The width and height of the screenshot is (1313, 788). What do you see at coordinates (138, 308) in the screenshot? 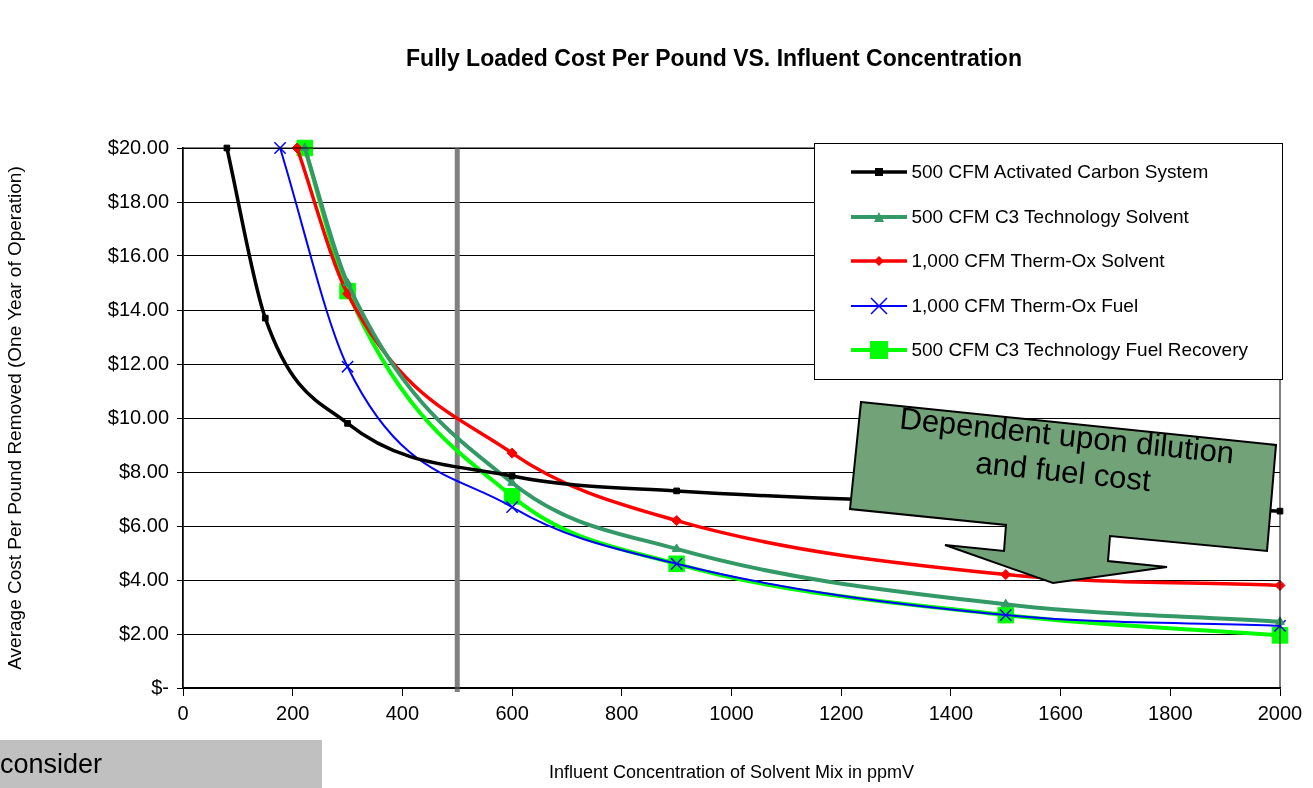
I see `y-tick-label: $14.00` at bounding box center [138, 308].